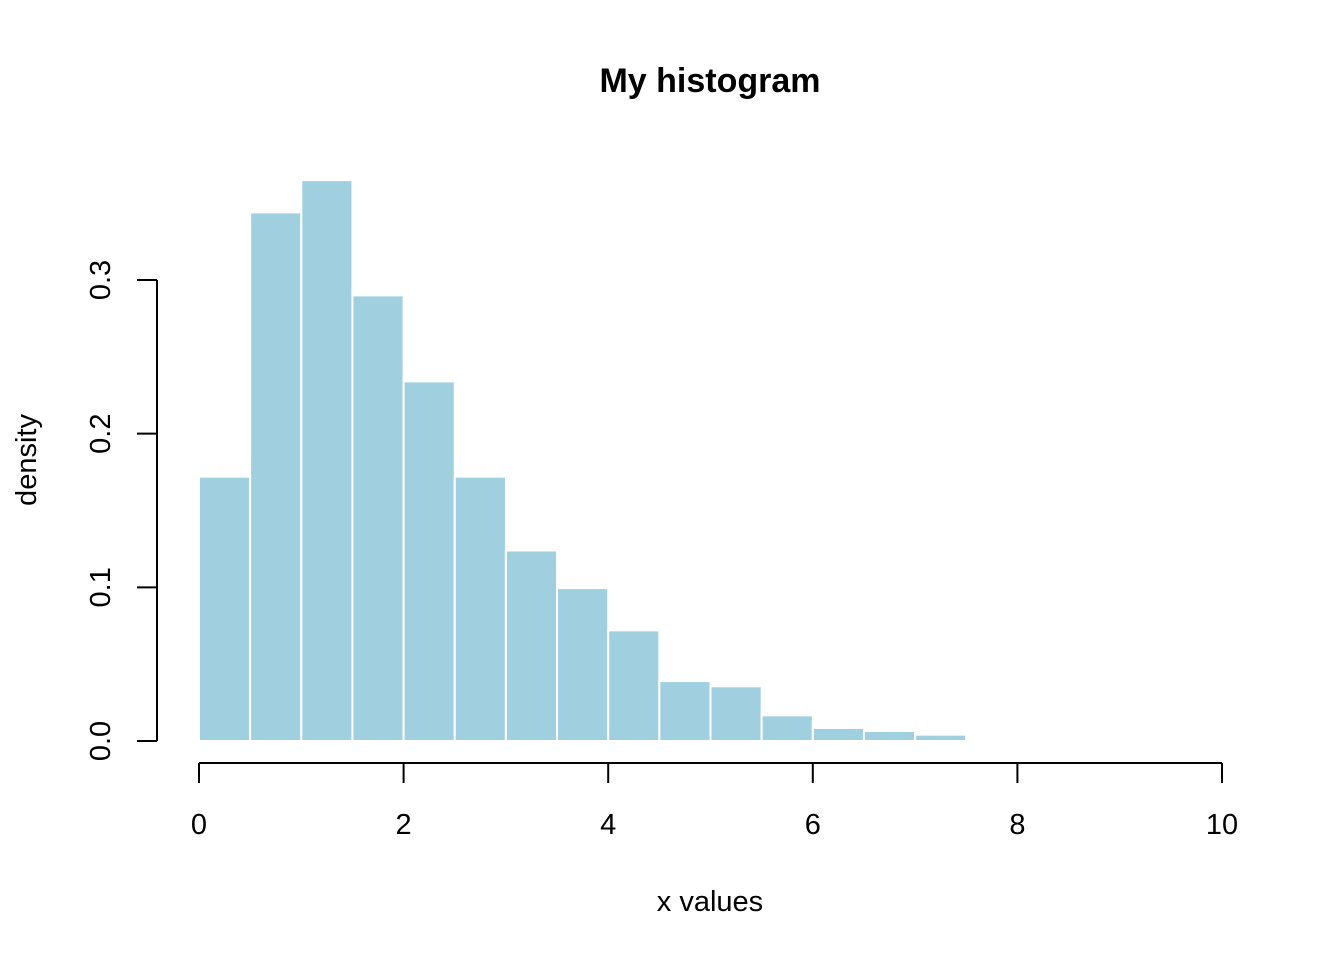 Image resolution: width=1344 pixels, height=960 pixels. I want to click on x-tick-label: 4, so click(608, 825).